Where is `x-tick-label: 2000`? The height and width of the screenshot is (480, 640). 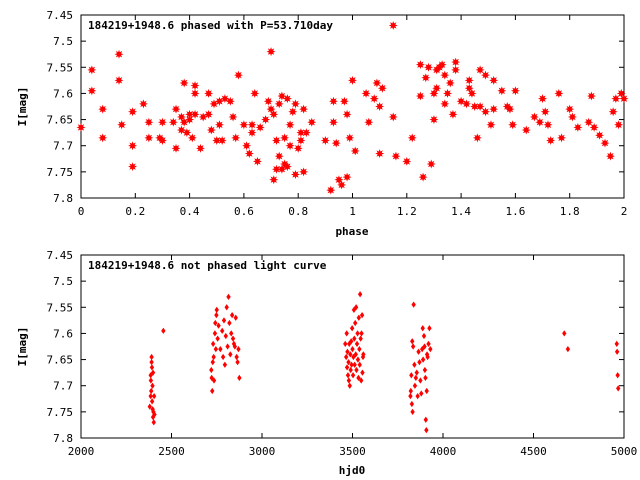 x-tick-label: 2000 is located at coordinates (81, 451).